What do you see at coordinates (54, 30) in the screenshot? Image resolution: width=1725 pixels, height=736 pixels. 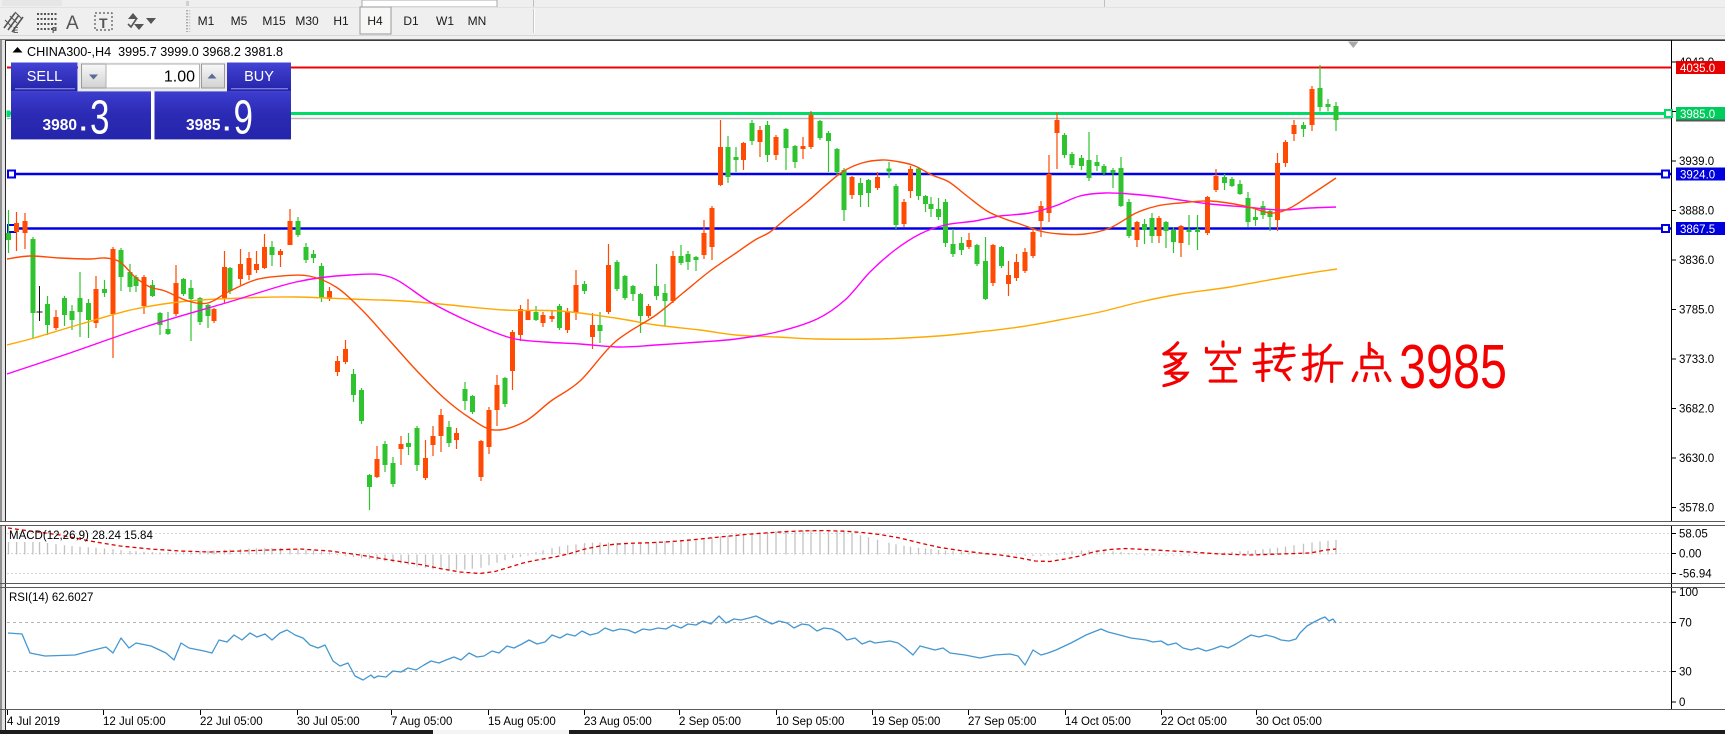 I see `svg-text: F` at bounding box center [54, 30].